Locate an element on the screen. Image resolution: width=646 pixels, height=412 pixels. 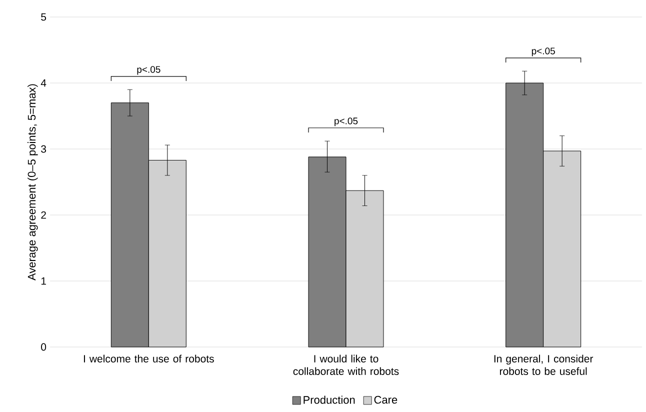
legend-label: Production is located at coordinates (329, 400).